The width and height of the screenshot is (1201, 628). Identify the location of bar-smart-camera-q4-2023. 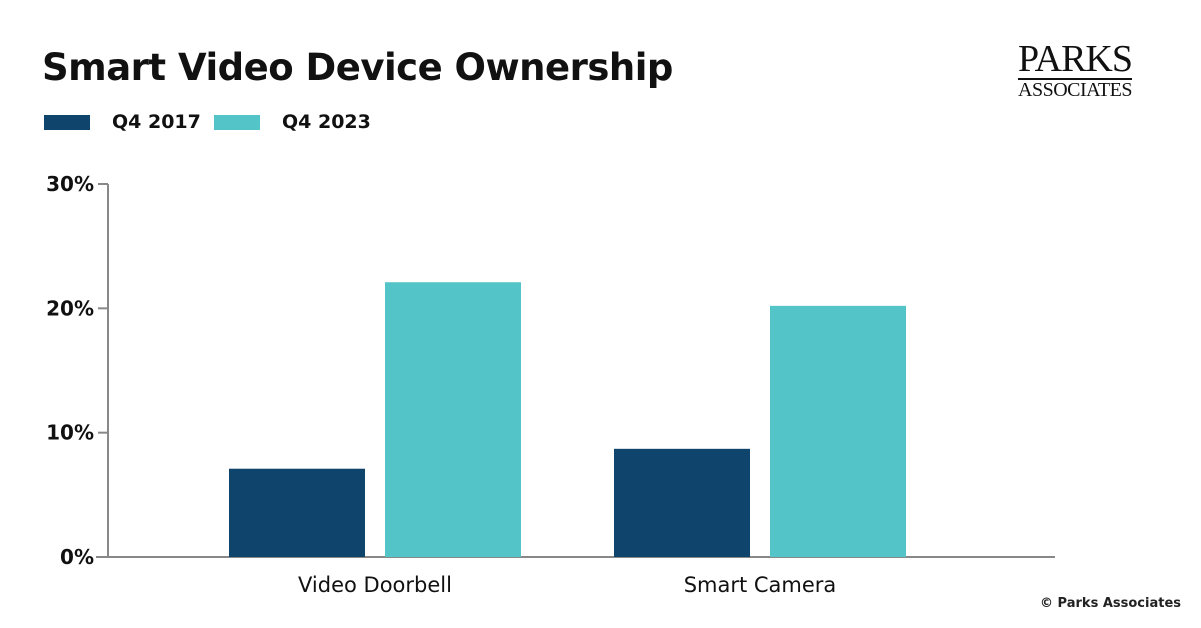
(838, 431).